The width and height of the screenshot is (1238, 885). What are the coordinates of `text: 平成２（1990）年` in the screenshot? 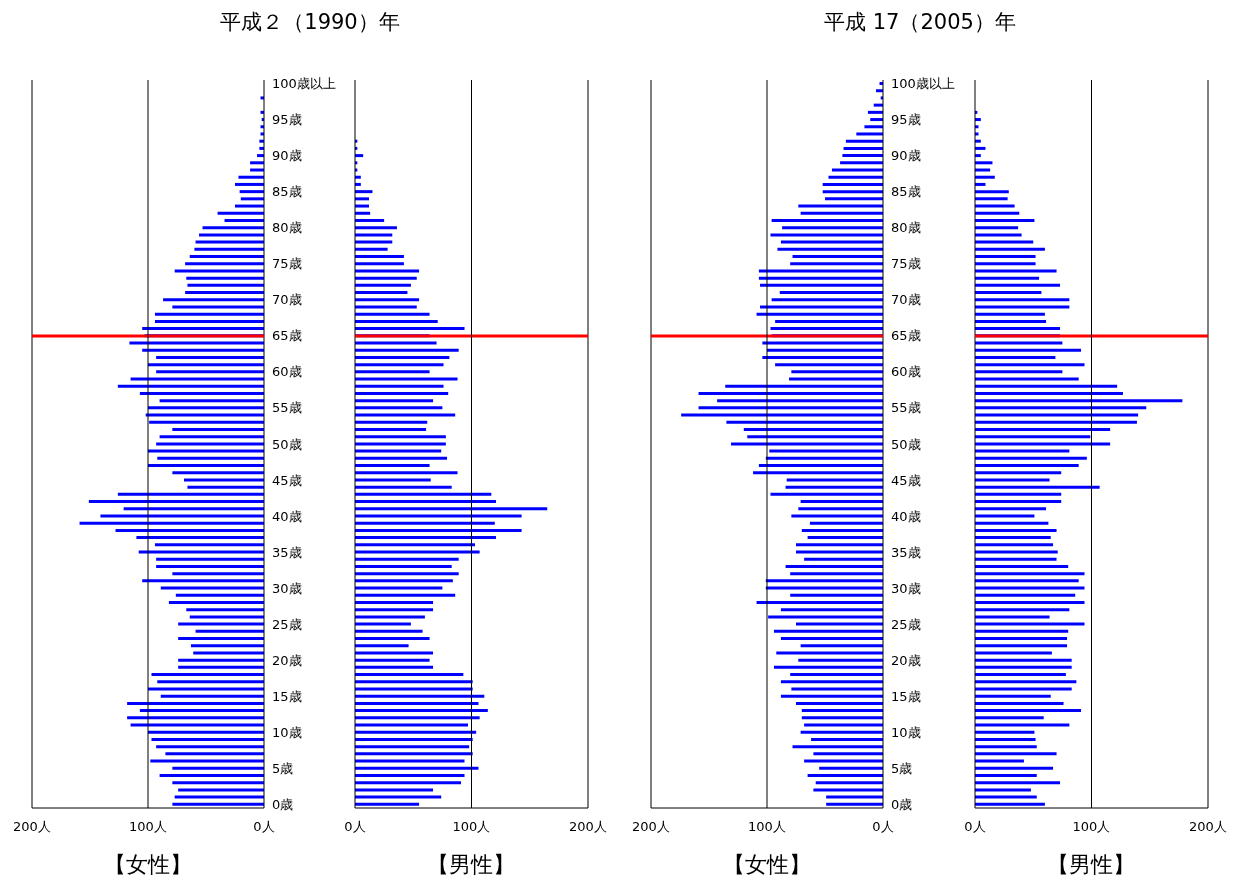 It's located at (310, 22).